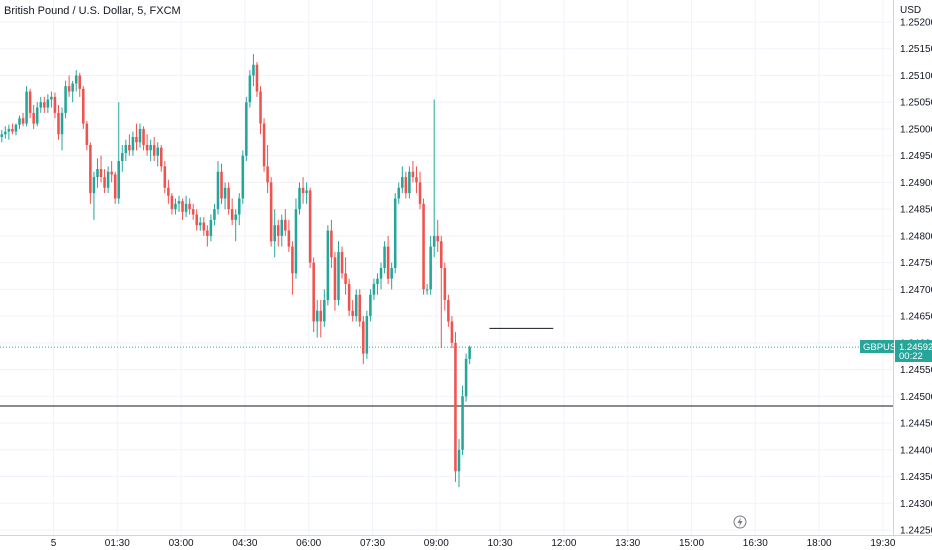 The image size is (932, 550). Describe the element at coordinates (916, 23) in the screenshot. I see `y-tick-label: 1.25200` at that location.